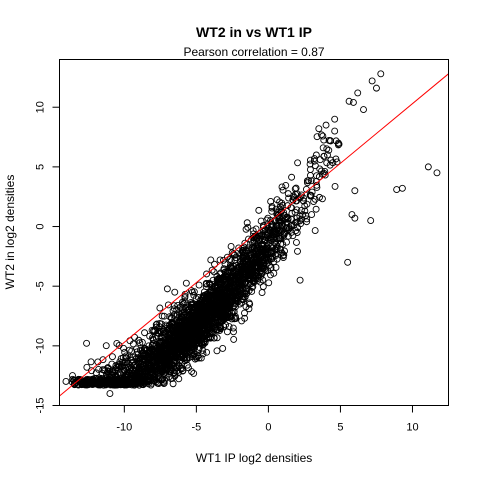  What do you see at coordinates (10, 232) in the screenshot?
I see `y-axis-title: WT2 in log2 densities` at bounding box center [10, 232].